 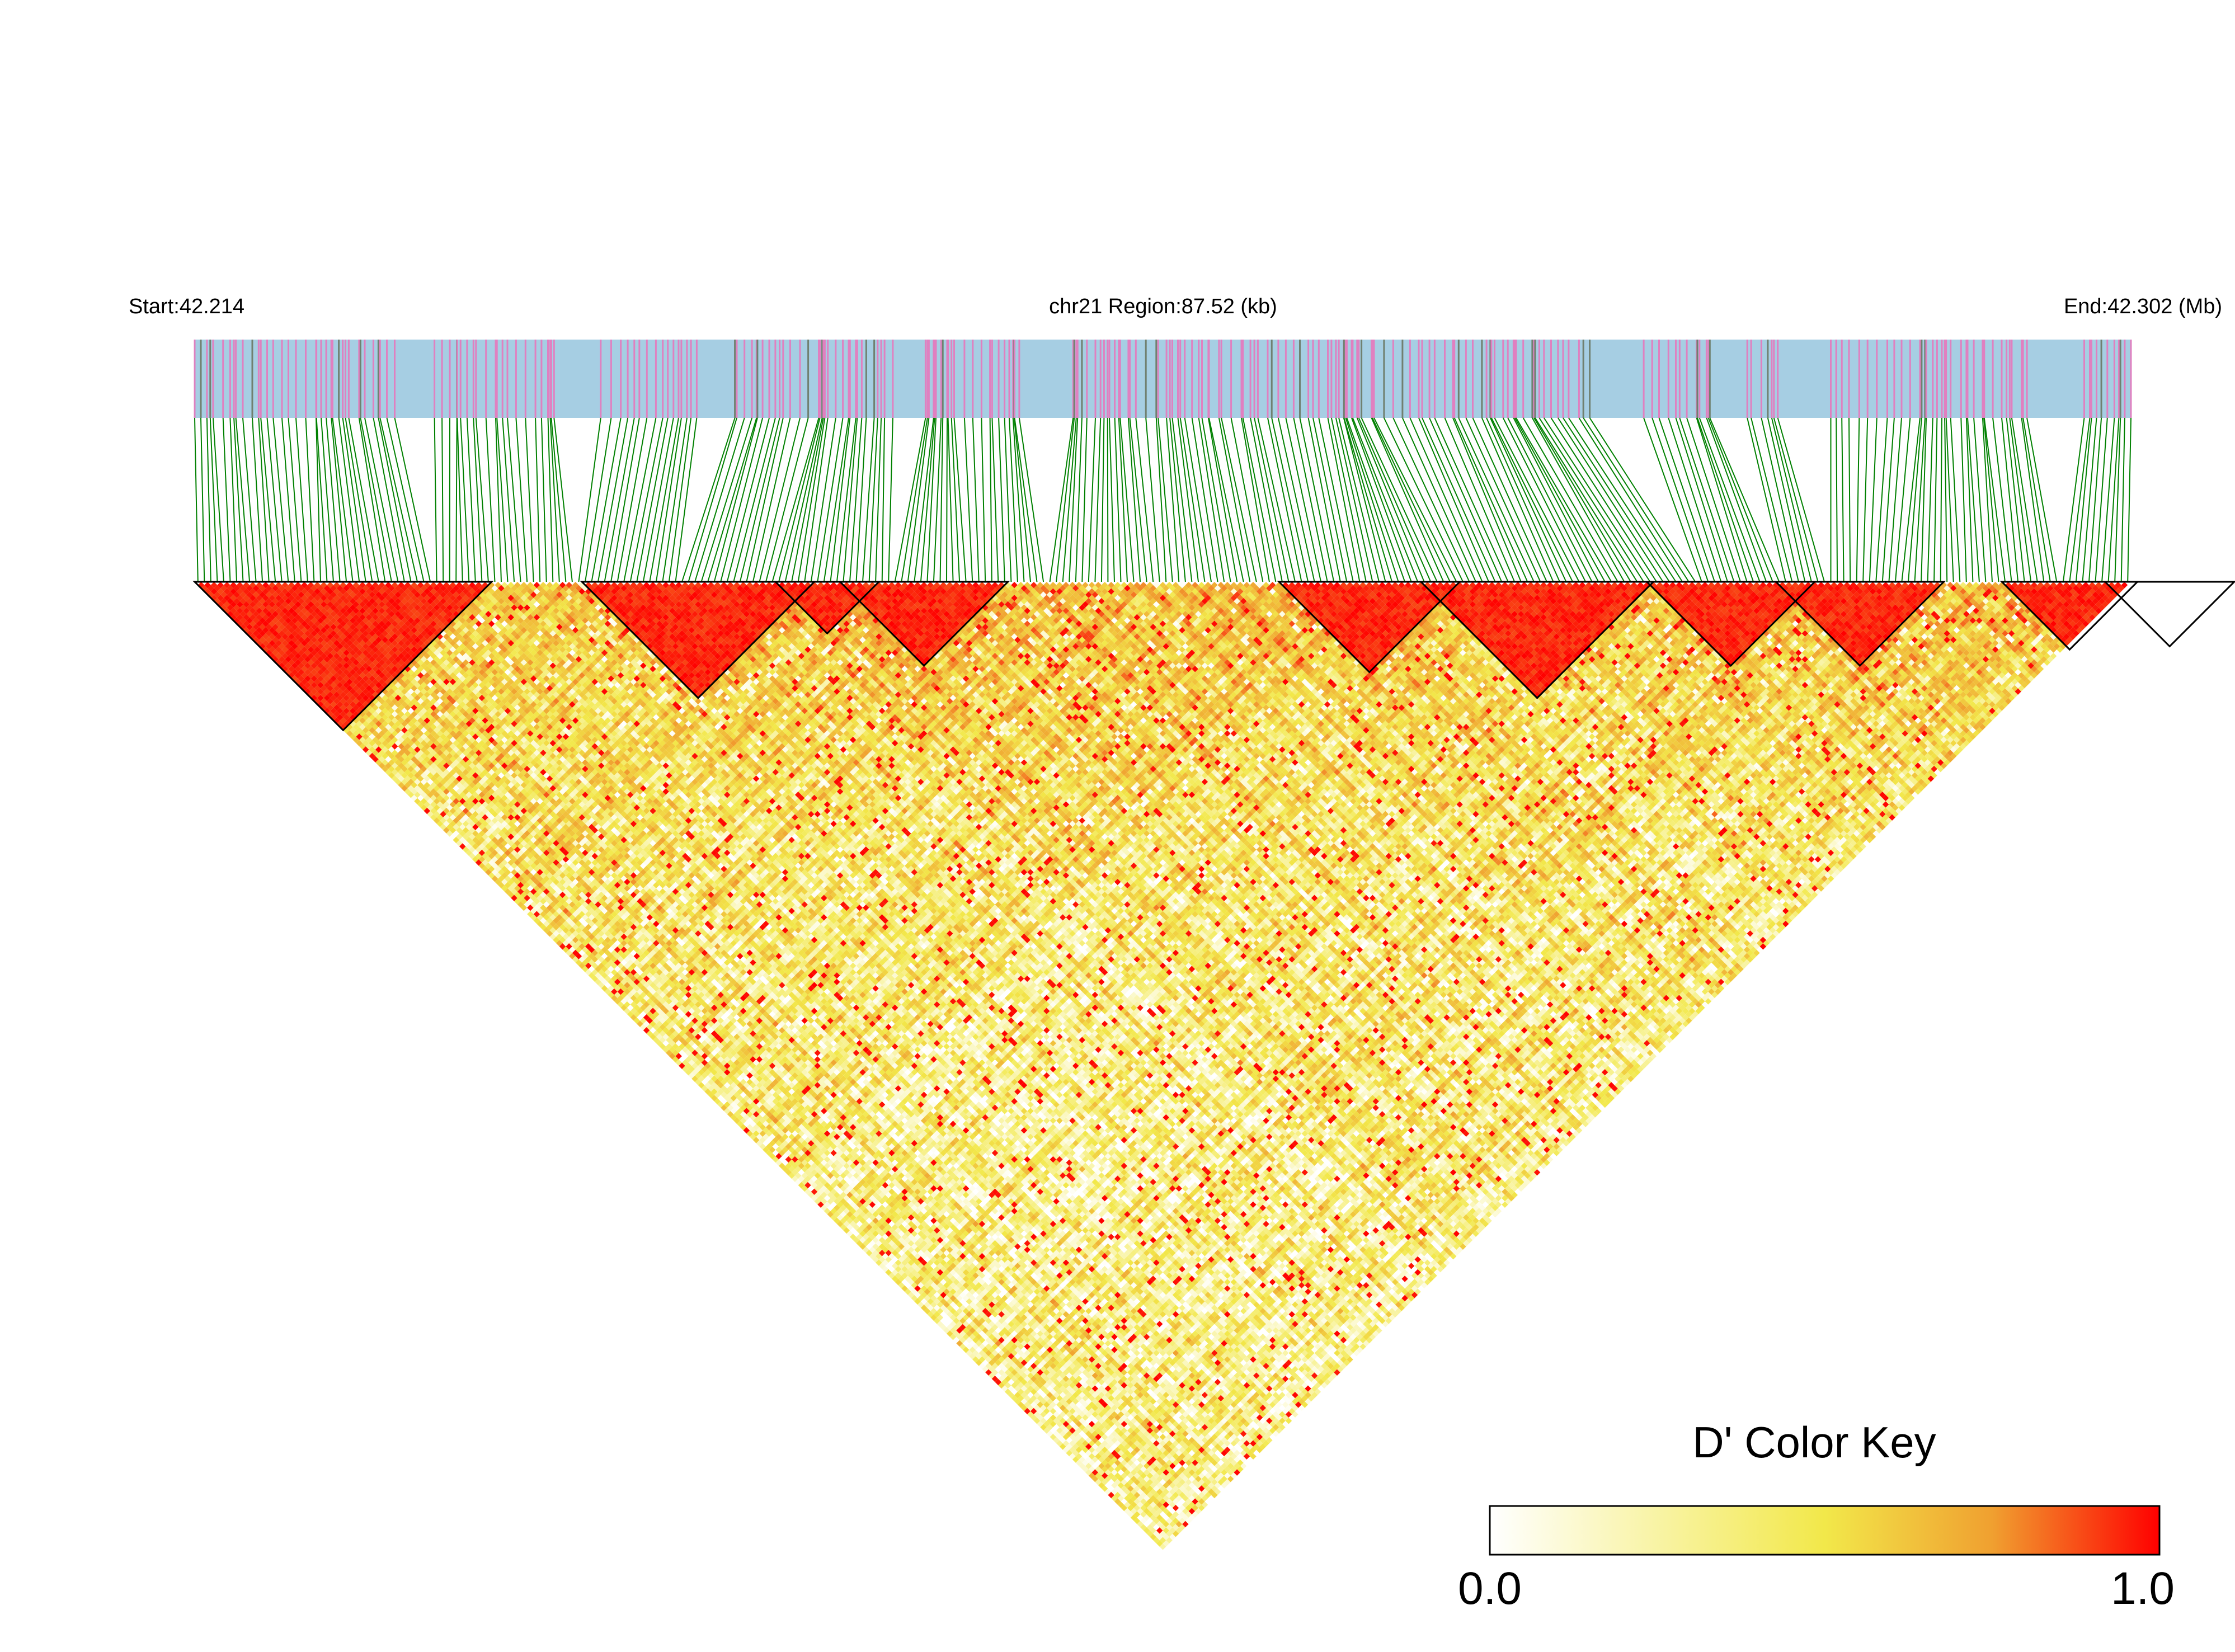 What do you see at coordinates (1163, 306) in the screenshot?
I see `region-label: chr21 Region:87.52 (kb)` at bounding box center [1163, 306].